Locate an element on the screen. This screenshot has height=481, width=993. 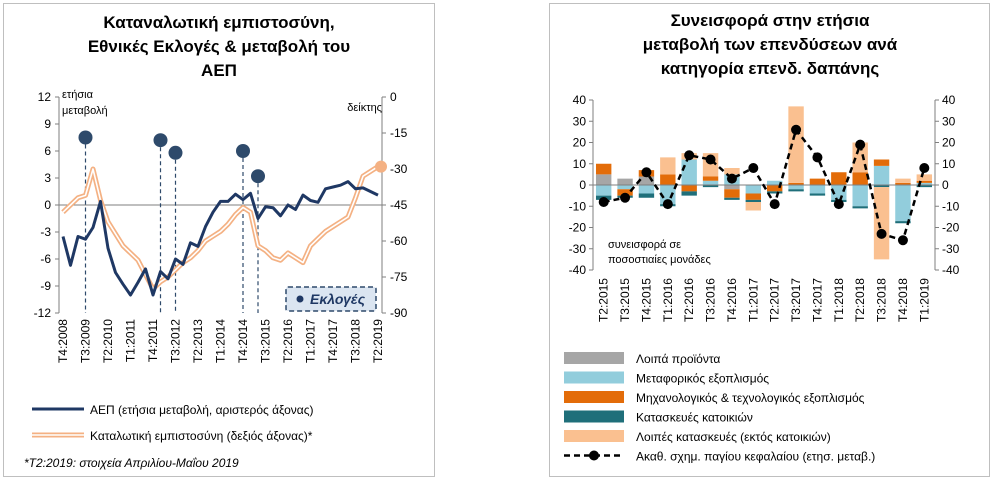
elections-legend-label: Εκλογές is located at coordinates (338, 299).